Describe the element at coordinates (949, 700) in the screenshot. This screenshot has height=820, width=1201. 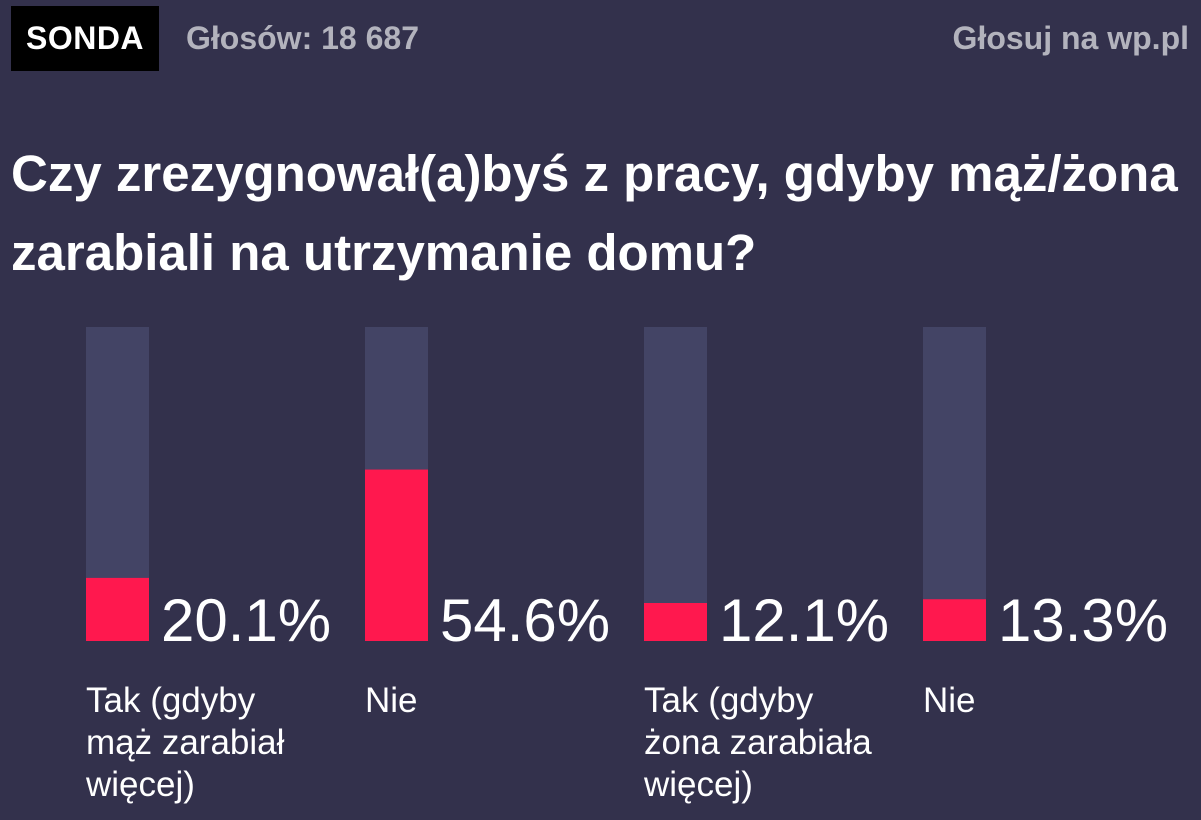
I see `bar-label-nie-2: Nie` at that location.